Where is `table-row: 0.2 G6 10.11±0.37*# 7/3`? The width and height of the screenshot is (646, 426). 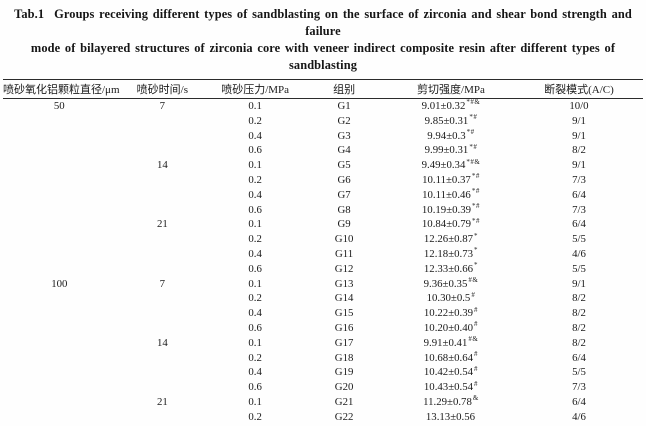 table-row: 0.2 G6 10.11±0.37*# 7/3 is located at coordinates (323, 180).